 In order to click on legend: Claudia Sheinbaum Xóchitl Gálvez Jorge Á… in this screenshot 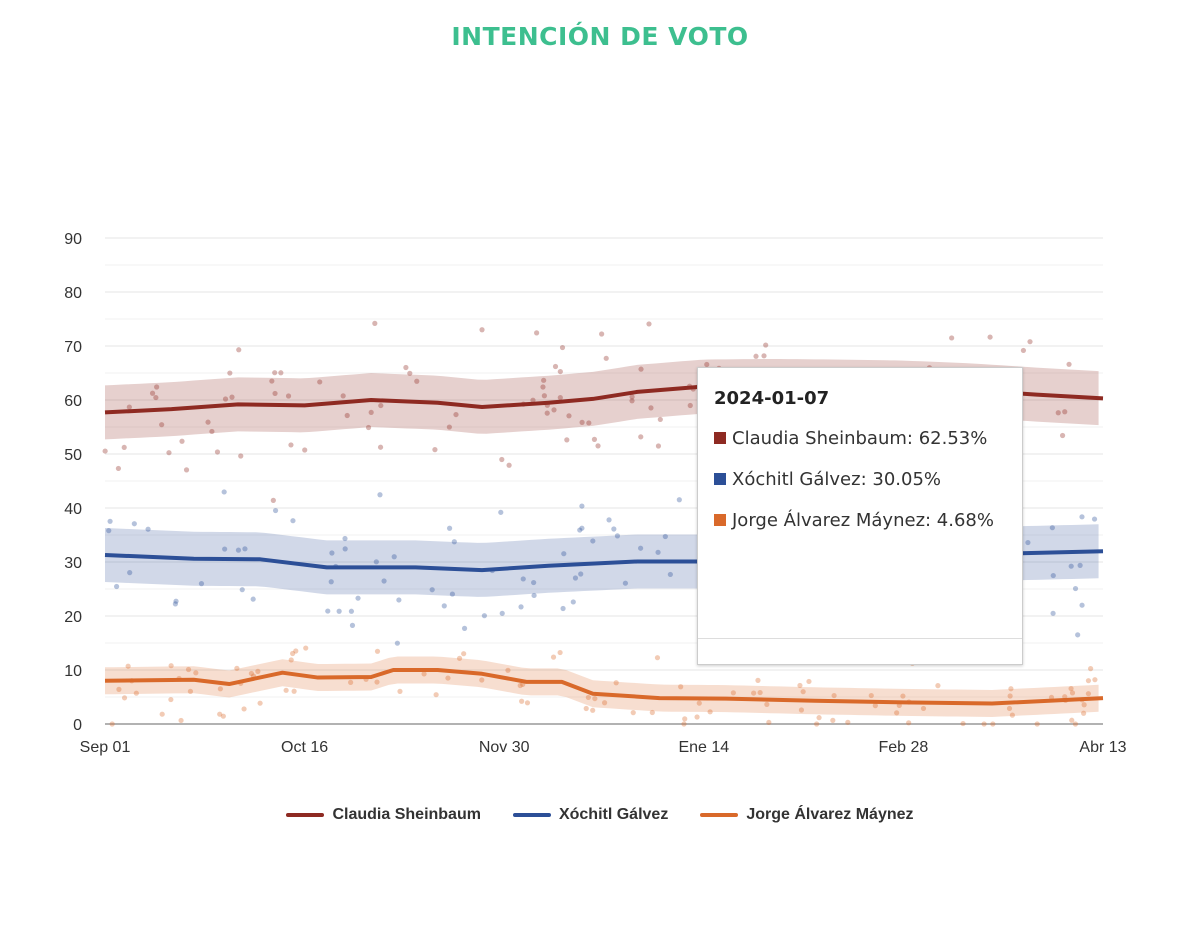, I will do `click(600, 815)`.